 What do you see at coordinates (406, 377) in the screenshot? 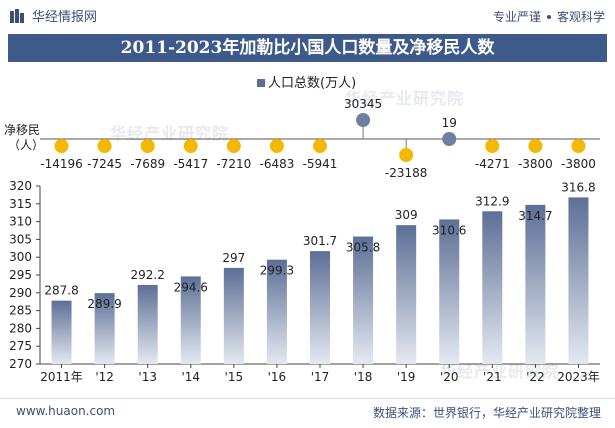
I see `x-tick-label: '19` at bounding box center [406, 377].